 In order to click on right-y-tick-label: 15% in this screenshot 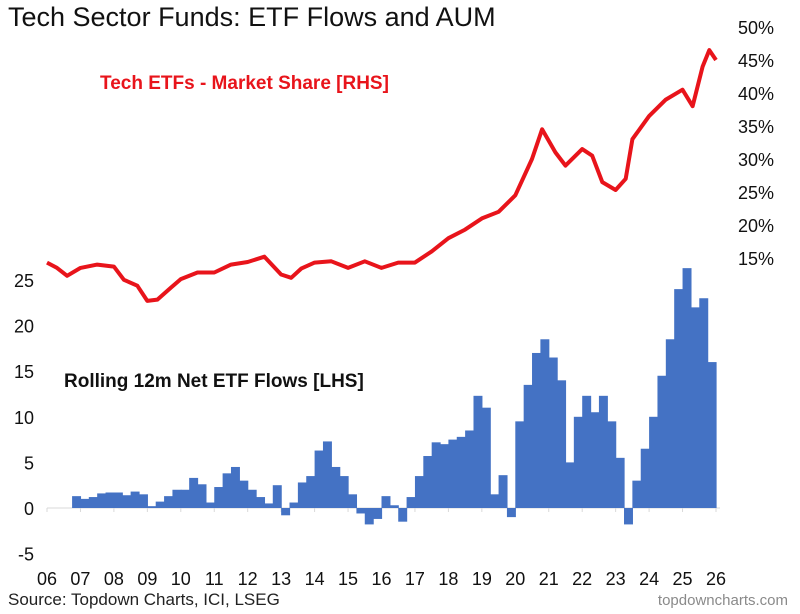, I will do `click(756, 259)`.